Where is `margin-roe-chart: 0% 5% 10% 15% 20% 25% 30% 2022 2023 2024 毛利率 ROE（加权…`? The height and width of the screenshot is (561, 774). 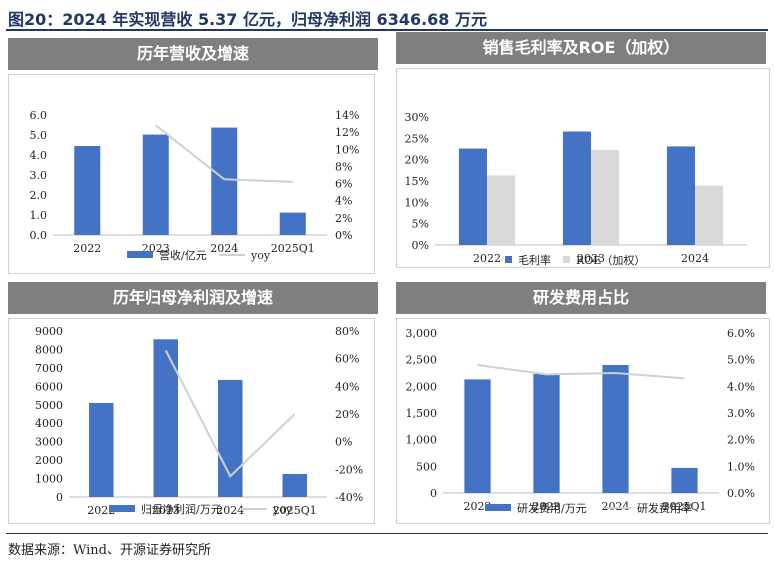
margin-roe-chart: 0% 5% 10% 15% 20% 25% 30% 2022 2023 2024 毛利率 ROE（加权… is located at coordinates (576, 189).